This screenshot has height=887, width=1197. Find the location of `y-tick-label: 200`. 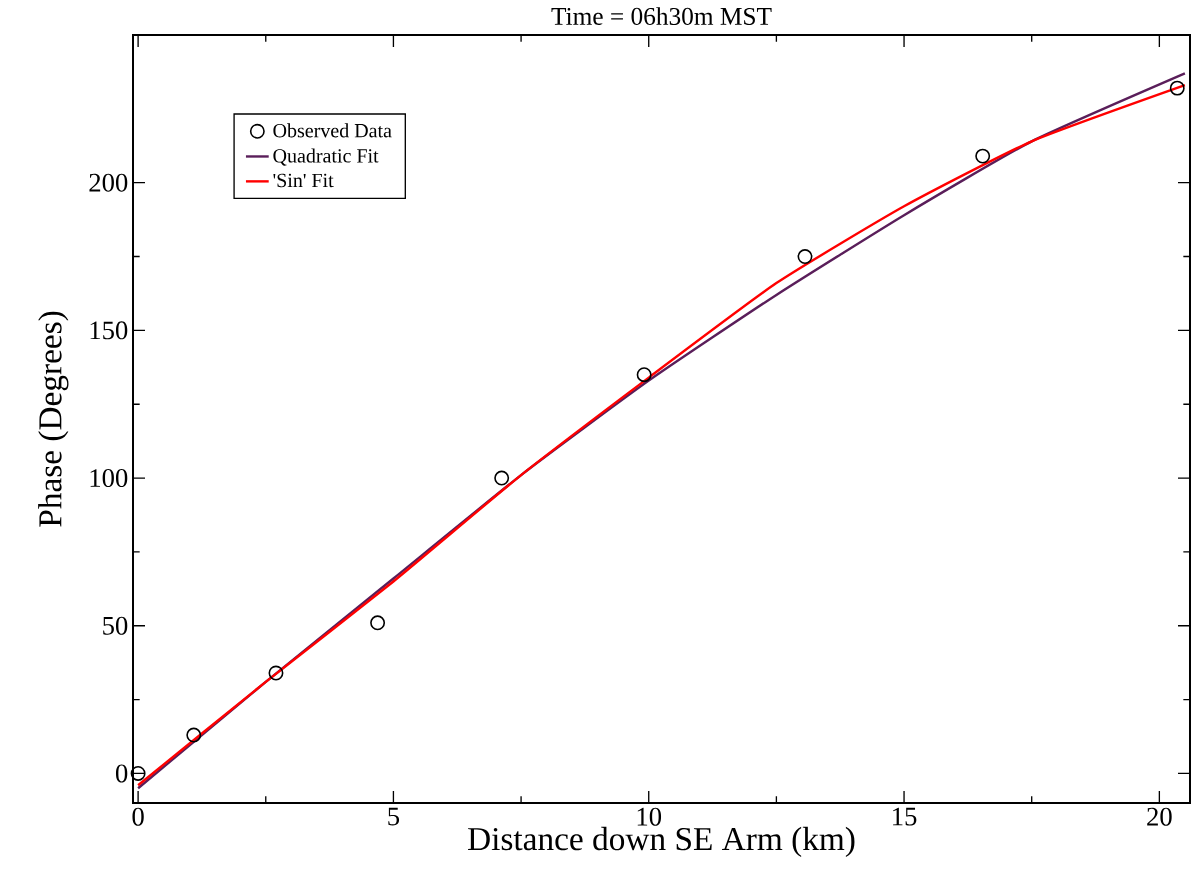

y-tick-label: 200 is located at coordinates (108, 182).